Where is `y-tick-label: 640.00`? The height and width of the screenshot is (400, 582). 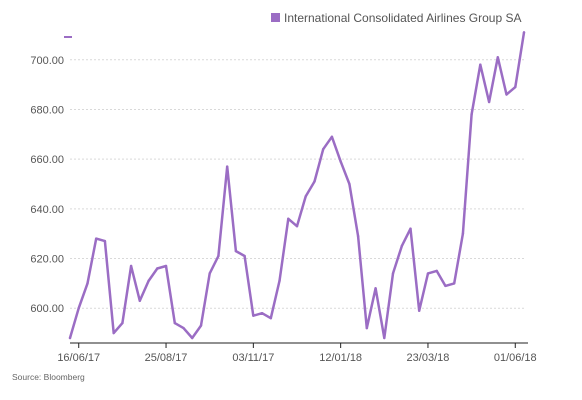
y-tick-label: 640.00 is located at coordinates (47, 210).